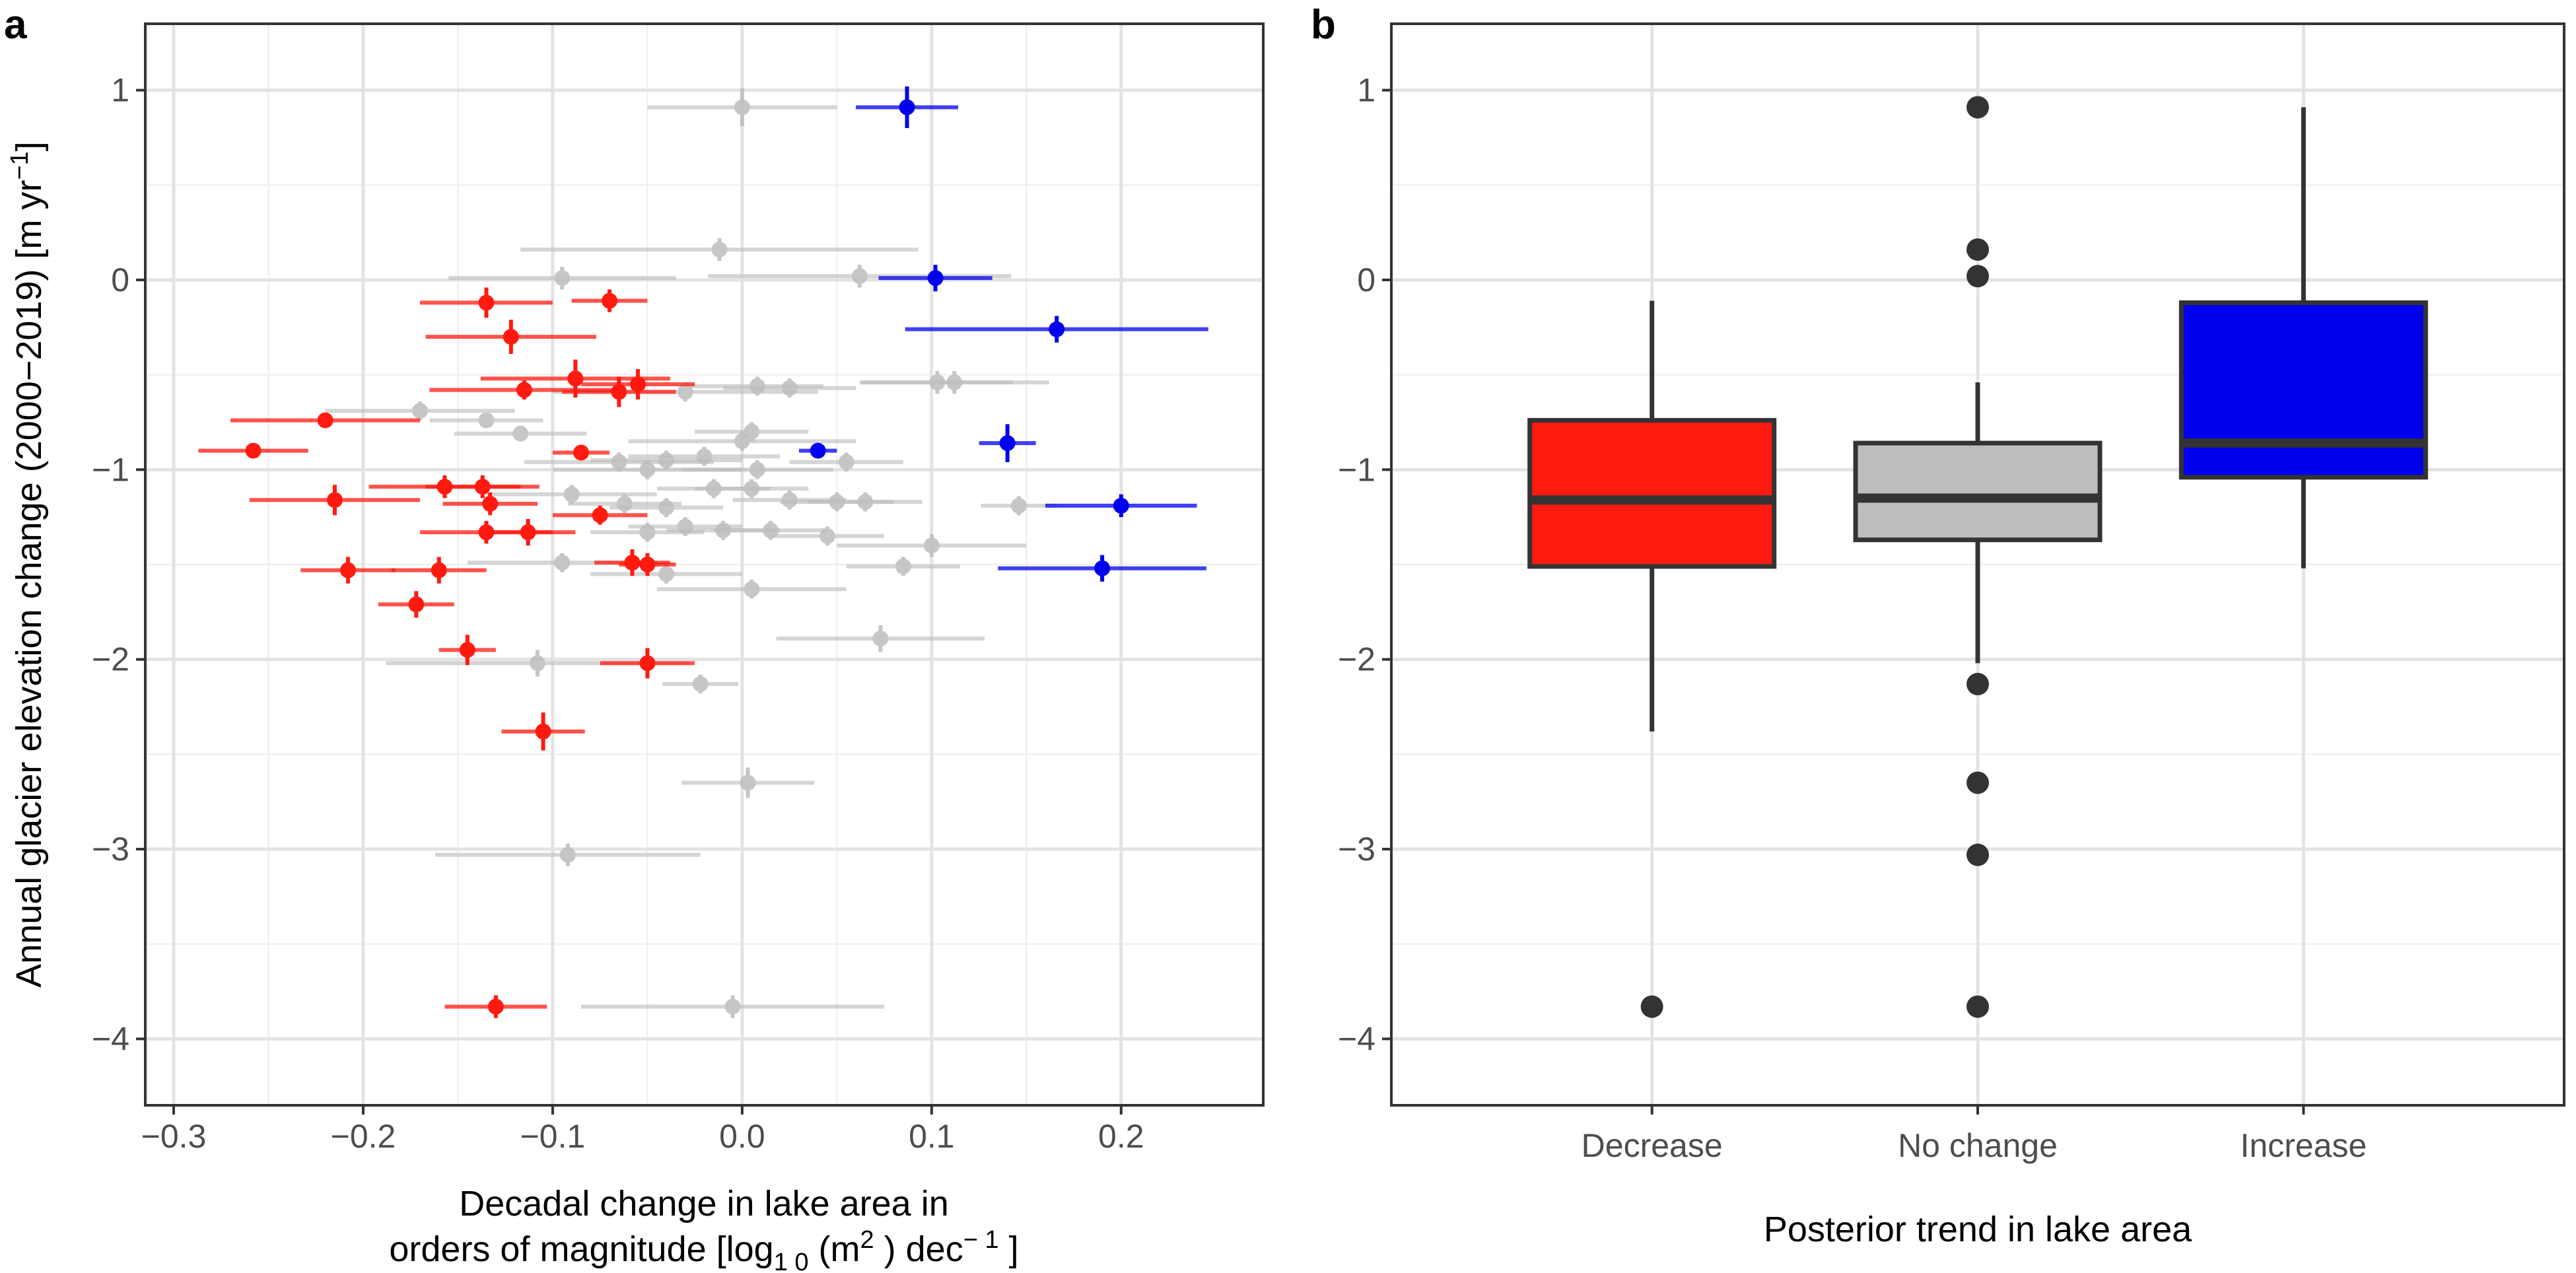 The image size is (2576, 1273). What do you see at coordinates (932, 1136) in the screenshot?
I see `x-tick-label: 0.1` at bounding box center [932, 1136].